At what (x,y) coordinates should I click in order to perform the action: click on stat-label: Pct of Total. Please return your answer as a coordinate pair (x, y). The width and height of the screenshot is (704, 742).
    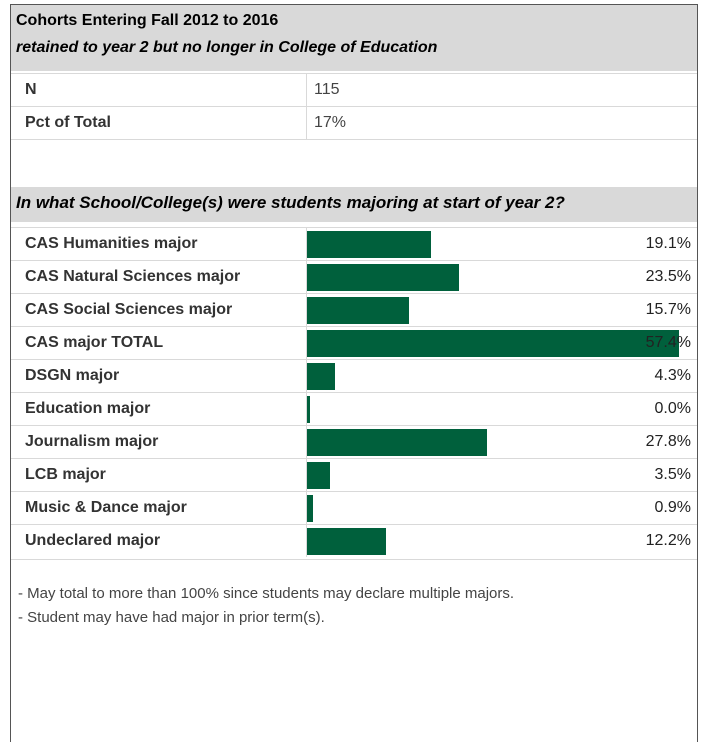
    Looking at the image, I should click on (68, 122).